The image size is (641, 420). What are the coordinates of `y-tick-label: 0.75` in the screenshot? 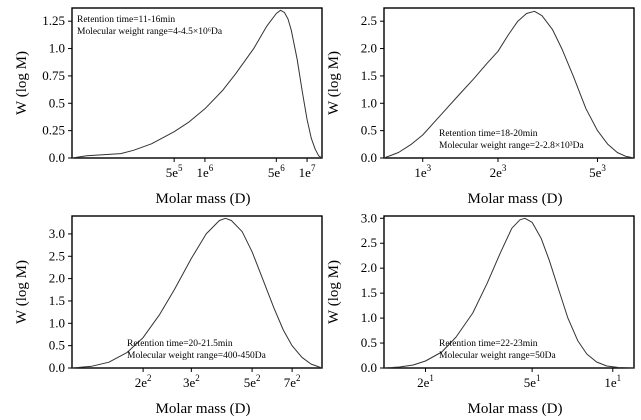 It's located at (53, 75).